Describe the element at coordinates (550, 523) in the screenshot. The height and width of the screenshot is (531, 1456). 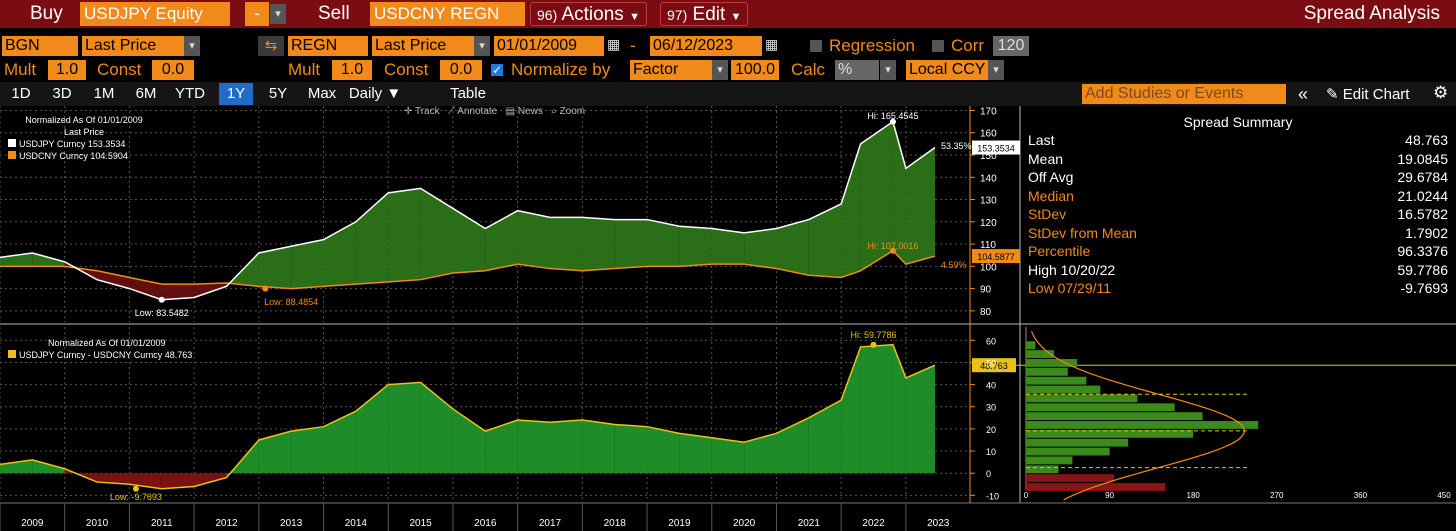
I see `x-tick-label: 2017` at that location.